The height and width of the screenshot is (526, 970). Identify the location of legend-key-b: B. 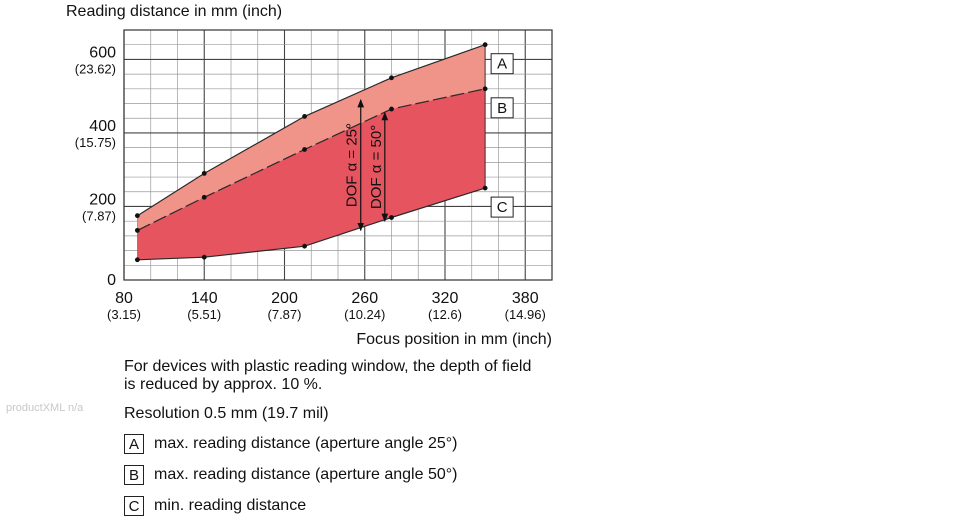
(134, 475).